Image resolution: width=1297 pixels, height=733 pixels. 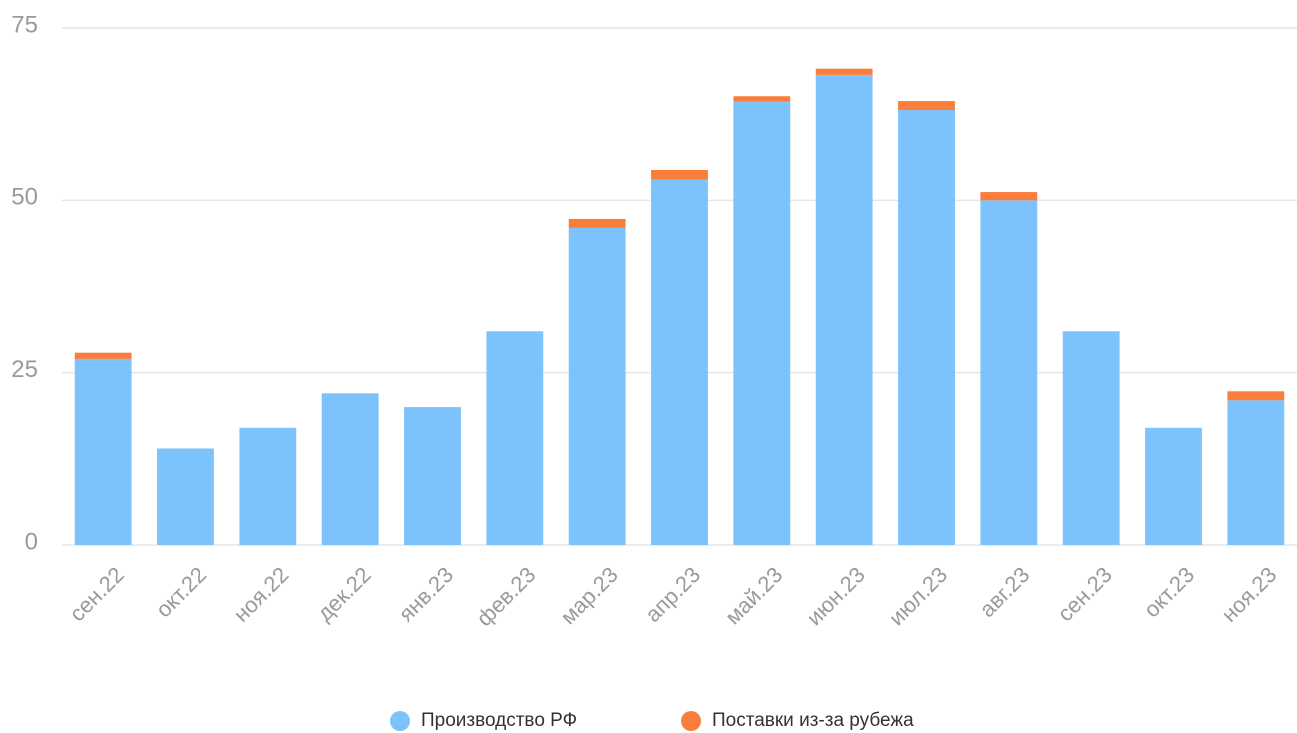 What do you see at coordinates (836, 596) in the screenshot?
I see `x-tick-label: июн.23` at bounding box center [836, 596].